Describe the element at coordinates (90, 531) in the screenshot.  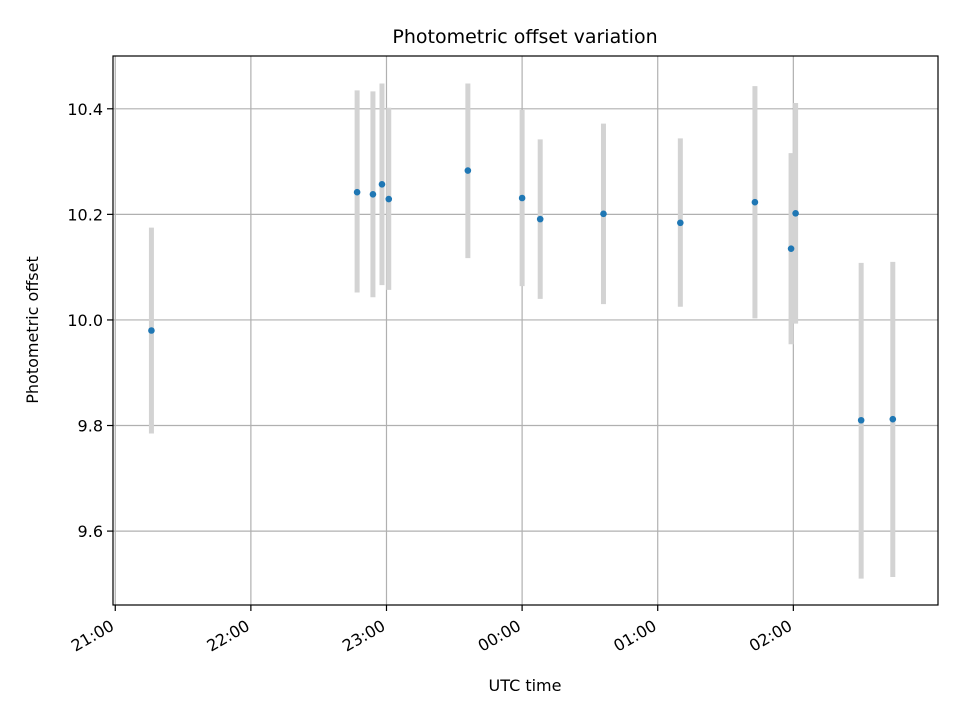
I see `y-tick-label: 9.6` at that location.